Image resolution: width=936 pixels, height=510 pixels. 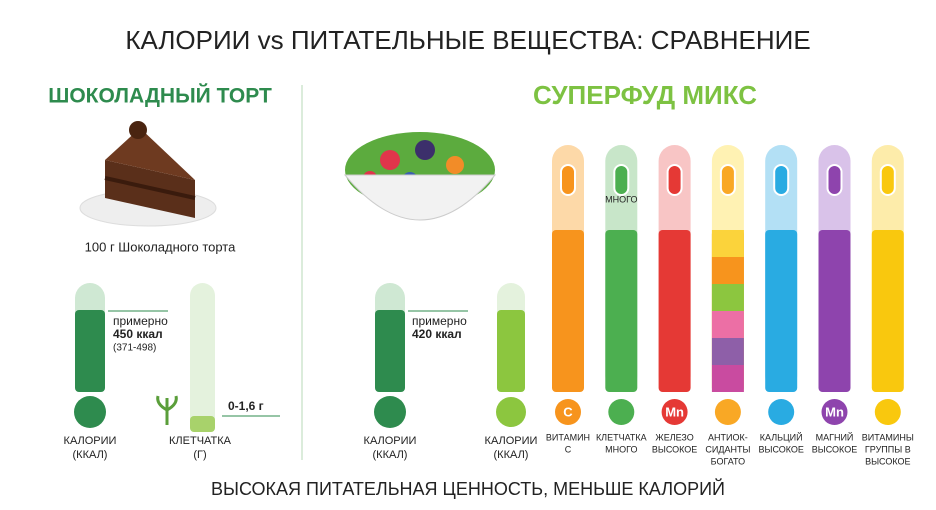 What do you see at coordinates (728, 461) in the screenshot?
I see `label: БОГАТО` at bounding box center [728, 461].